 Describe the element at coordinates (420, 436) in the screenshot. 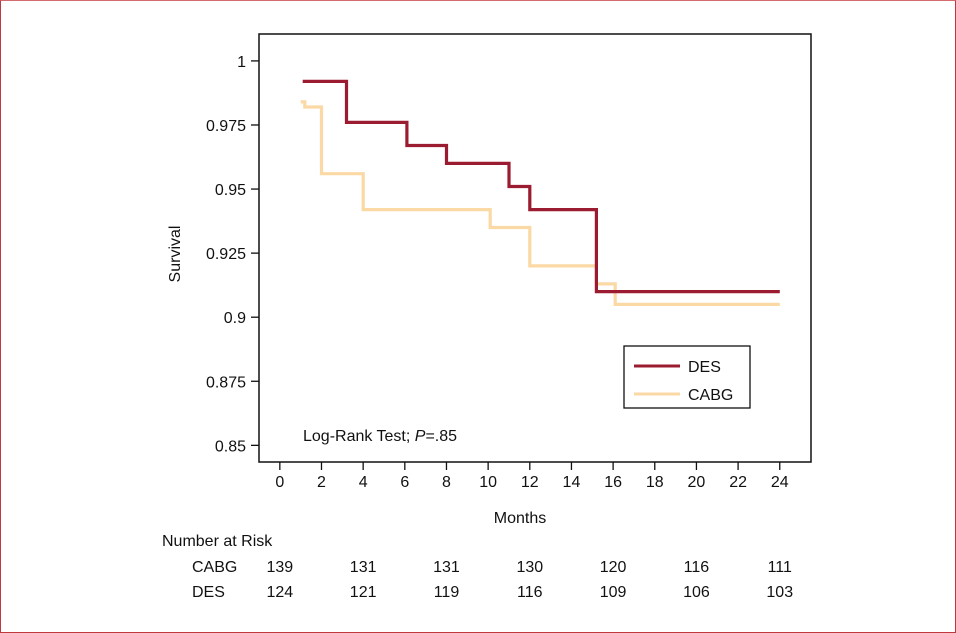

I see `annotation-p-symbol: P` at that location.